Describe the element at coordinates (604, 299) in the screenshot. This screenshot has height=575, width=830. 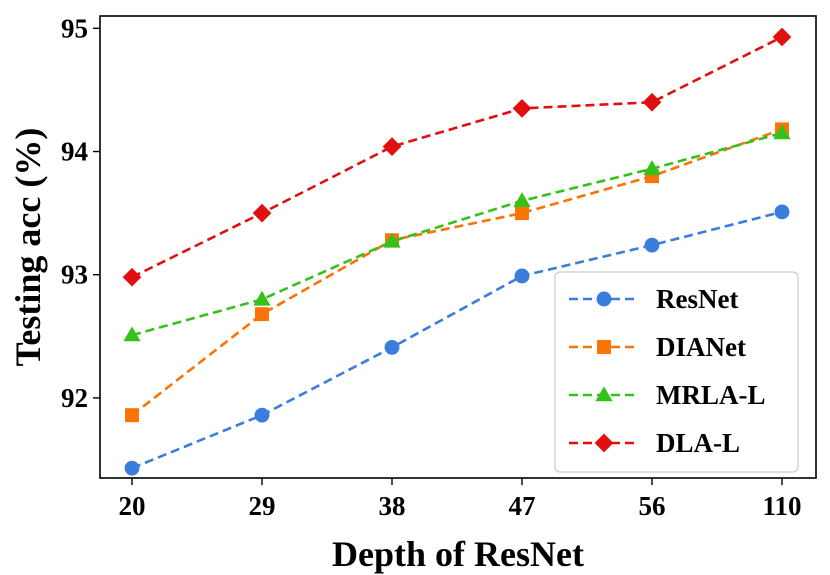
I see `legend-marker-resnet` at that location.